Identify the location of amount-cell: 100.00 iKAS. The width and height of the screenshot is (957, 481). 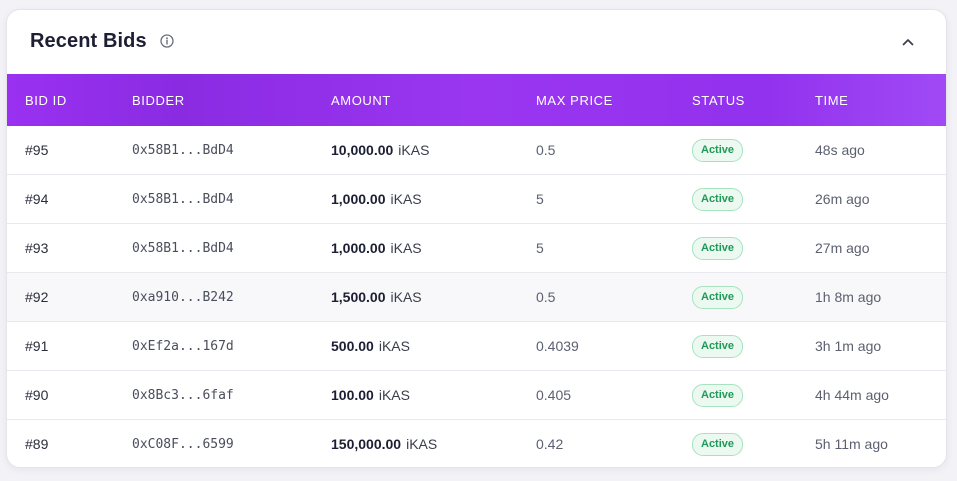
(433, 395).